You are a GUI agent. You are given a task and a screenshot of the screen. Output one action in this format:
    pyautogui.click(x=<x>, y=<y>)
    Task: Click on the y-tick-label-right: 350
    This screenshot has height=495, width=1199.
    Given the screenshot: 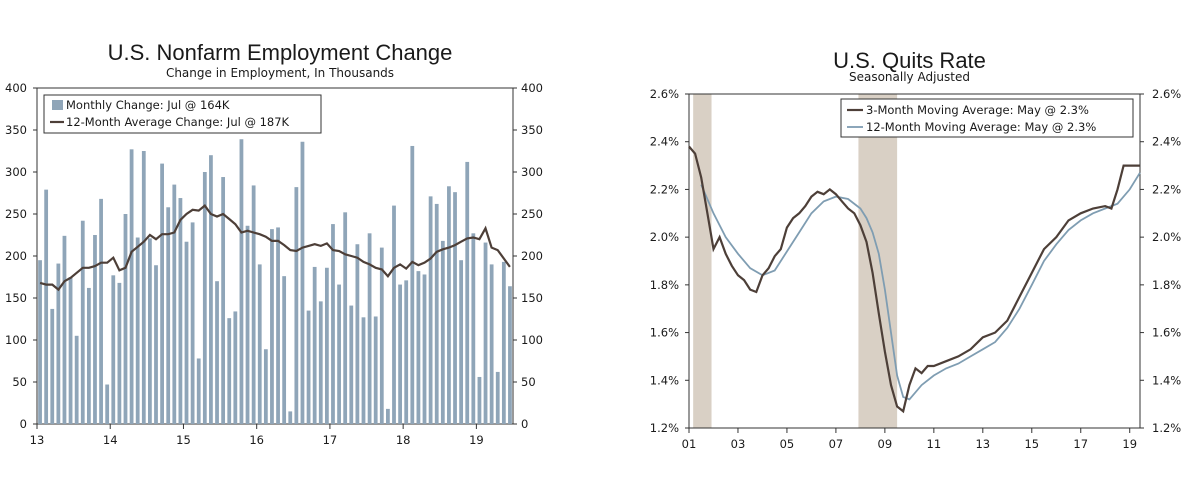 What is the action you would take?
    pyautogui.click(x=532, y=130)
    